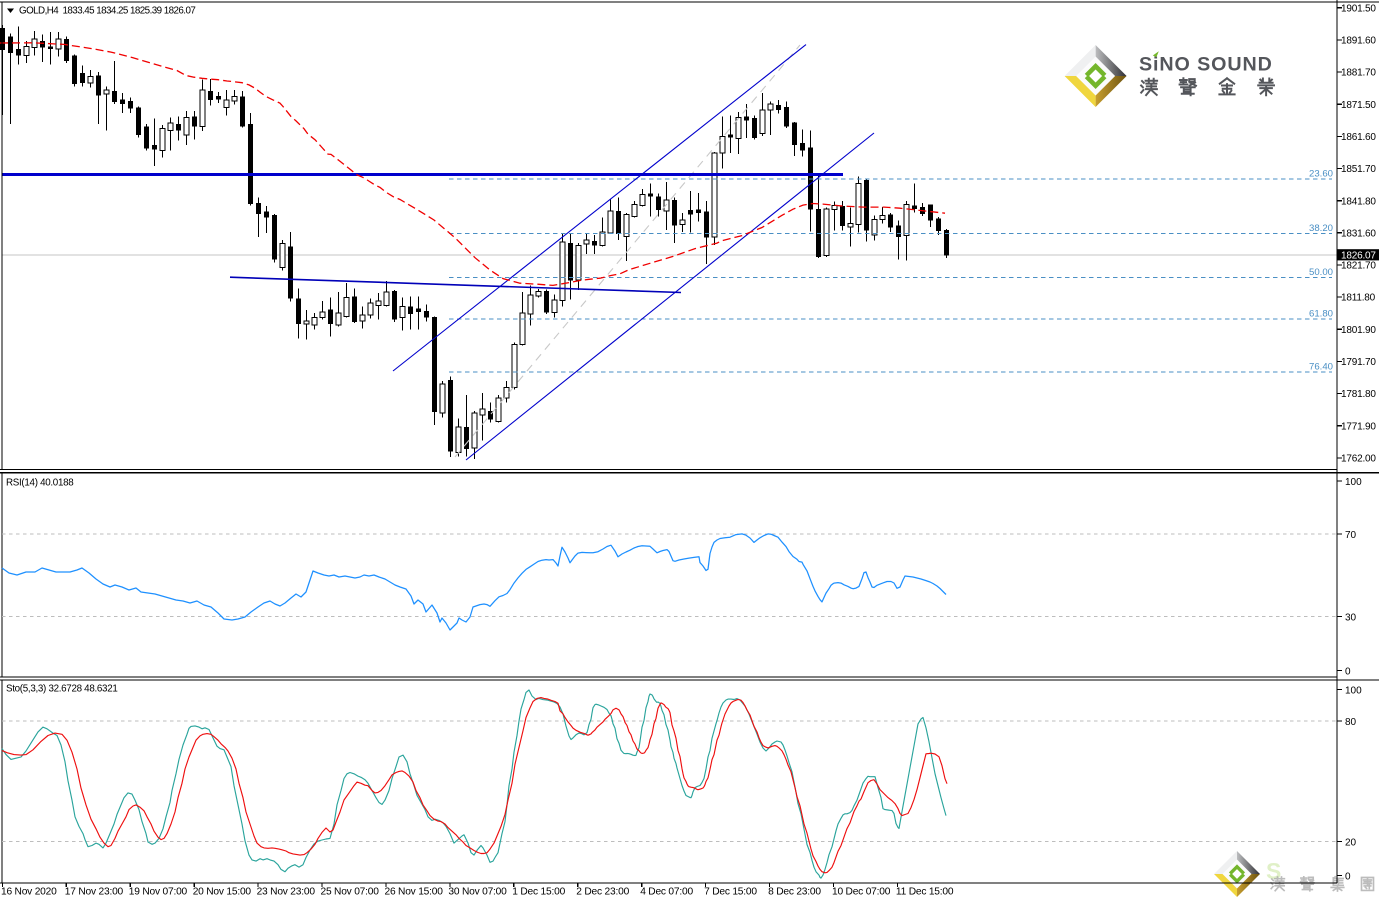 Image resolution: width=1379 pixels, height=903 pixels. I want to click on svg-text: 1801.90, so click(1358, 330).